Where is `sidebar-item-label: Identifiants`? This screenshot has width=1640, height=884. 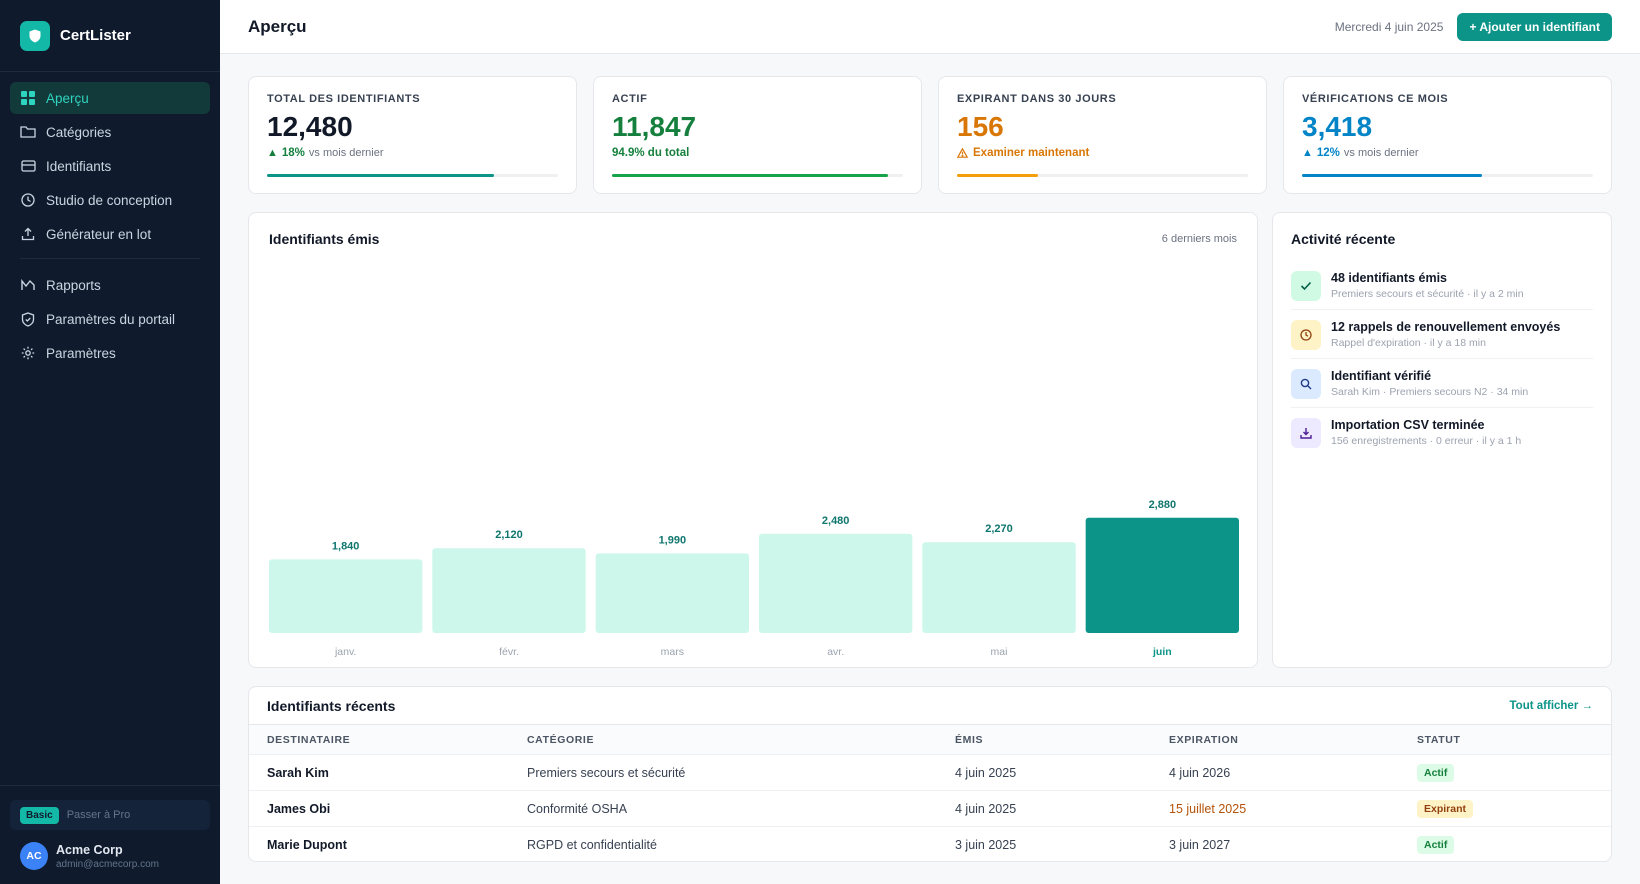 sidebar-item-label: Identifiants is located at coordinates (79, 166).